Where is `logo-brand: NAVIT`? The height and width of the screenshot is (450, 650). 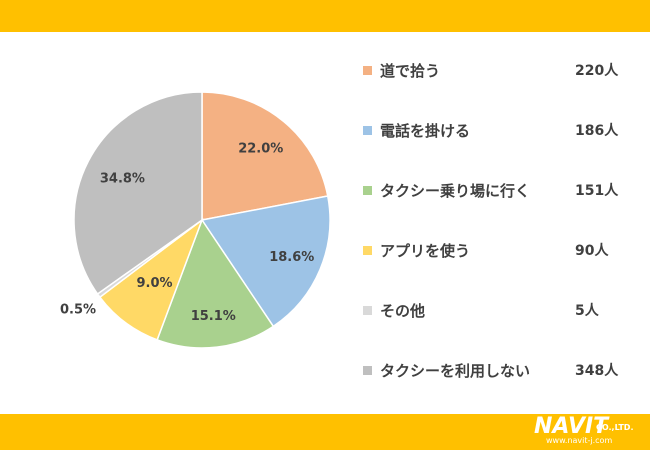
logo-brand: NAVIT is located at coordinates (571, 426).